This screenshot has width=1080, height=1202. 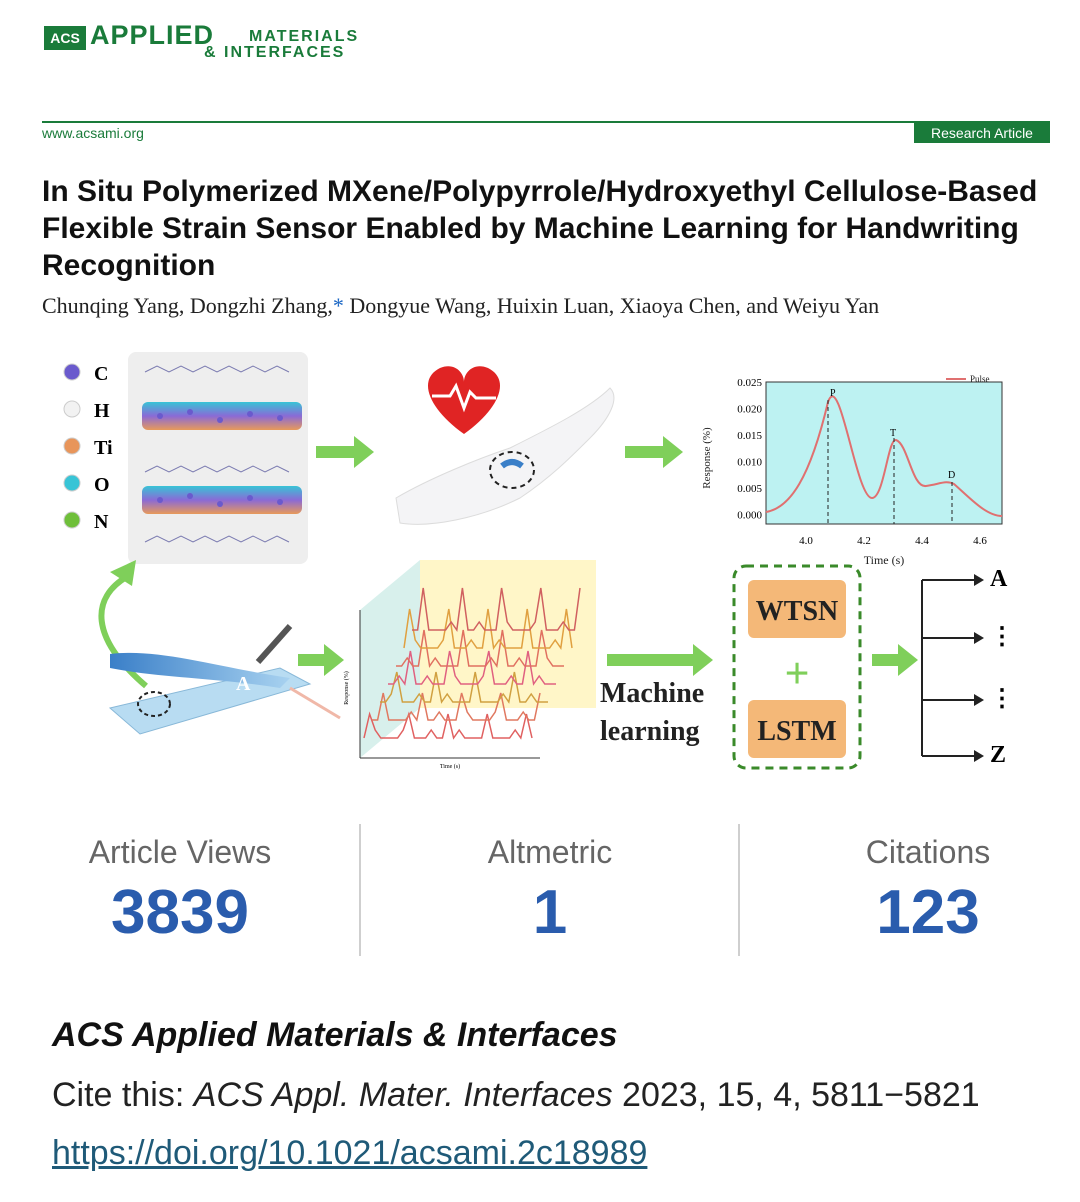 What do you see at coordinates (224, 679) in the screenshot?
I see `flexible-film-image: A` at bounding box center [224, 679].